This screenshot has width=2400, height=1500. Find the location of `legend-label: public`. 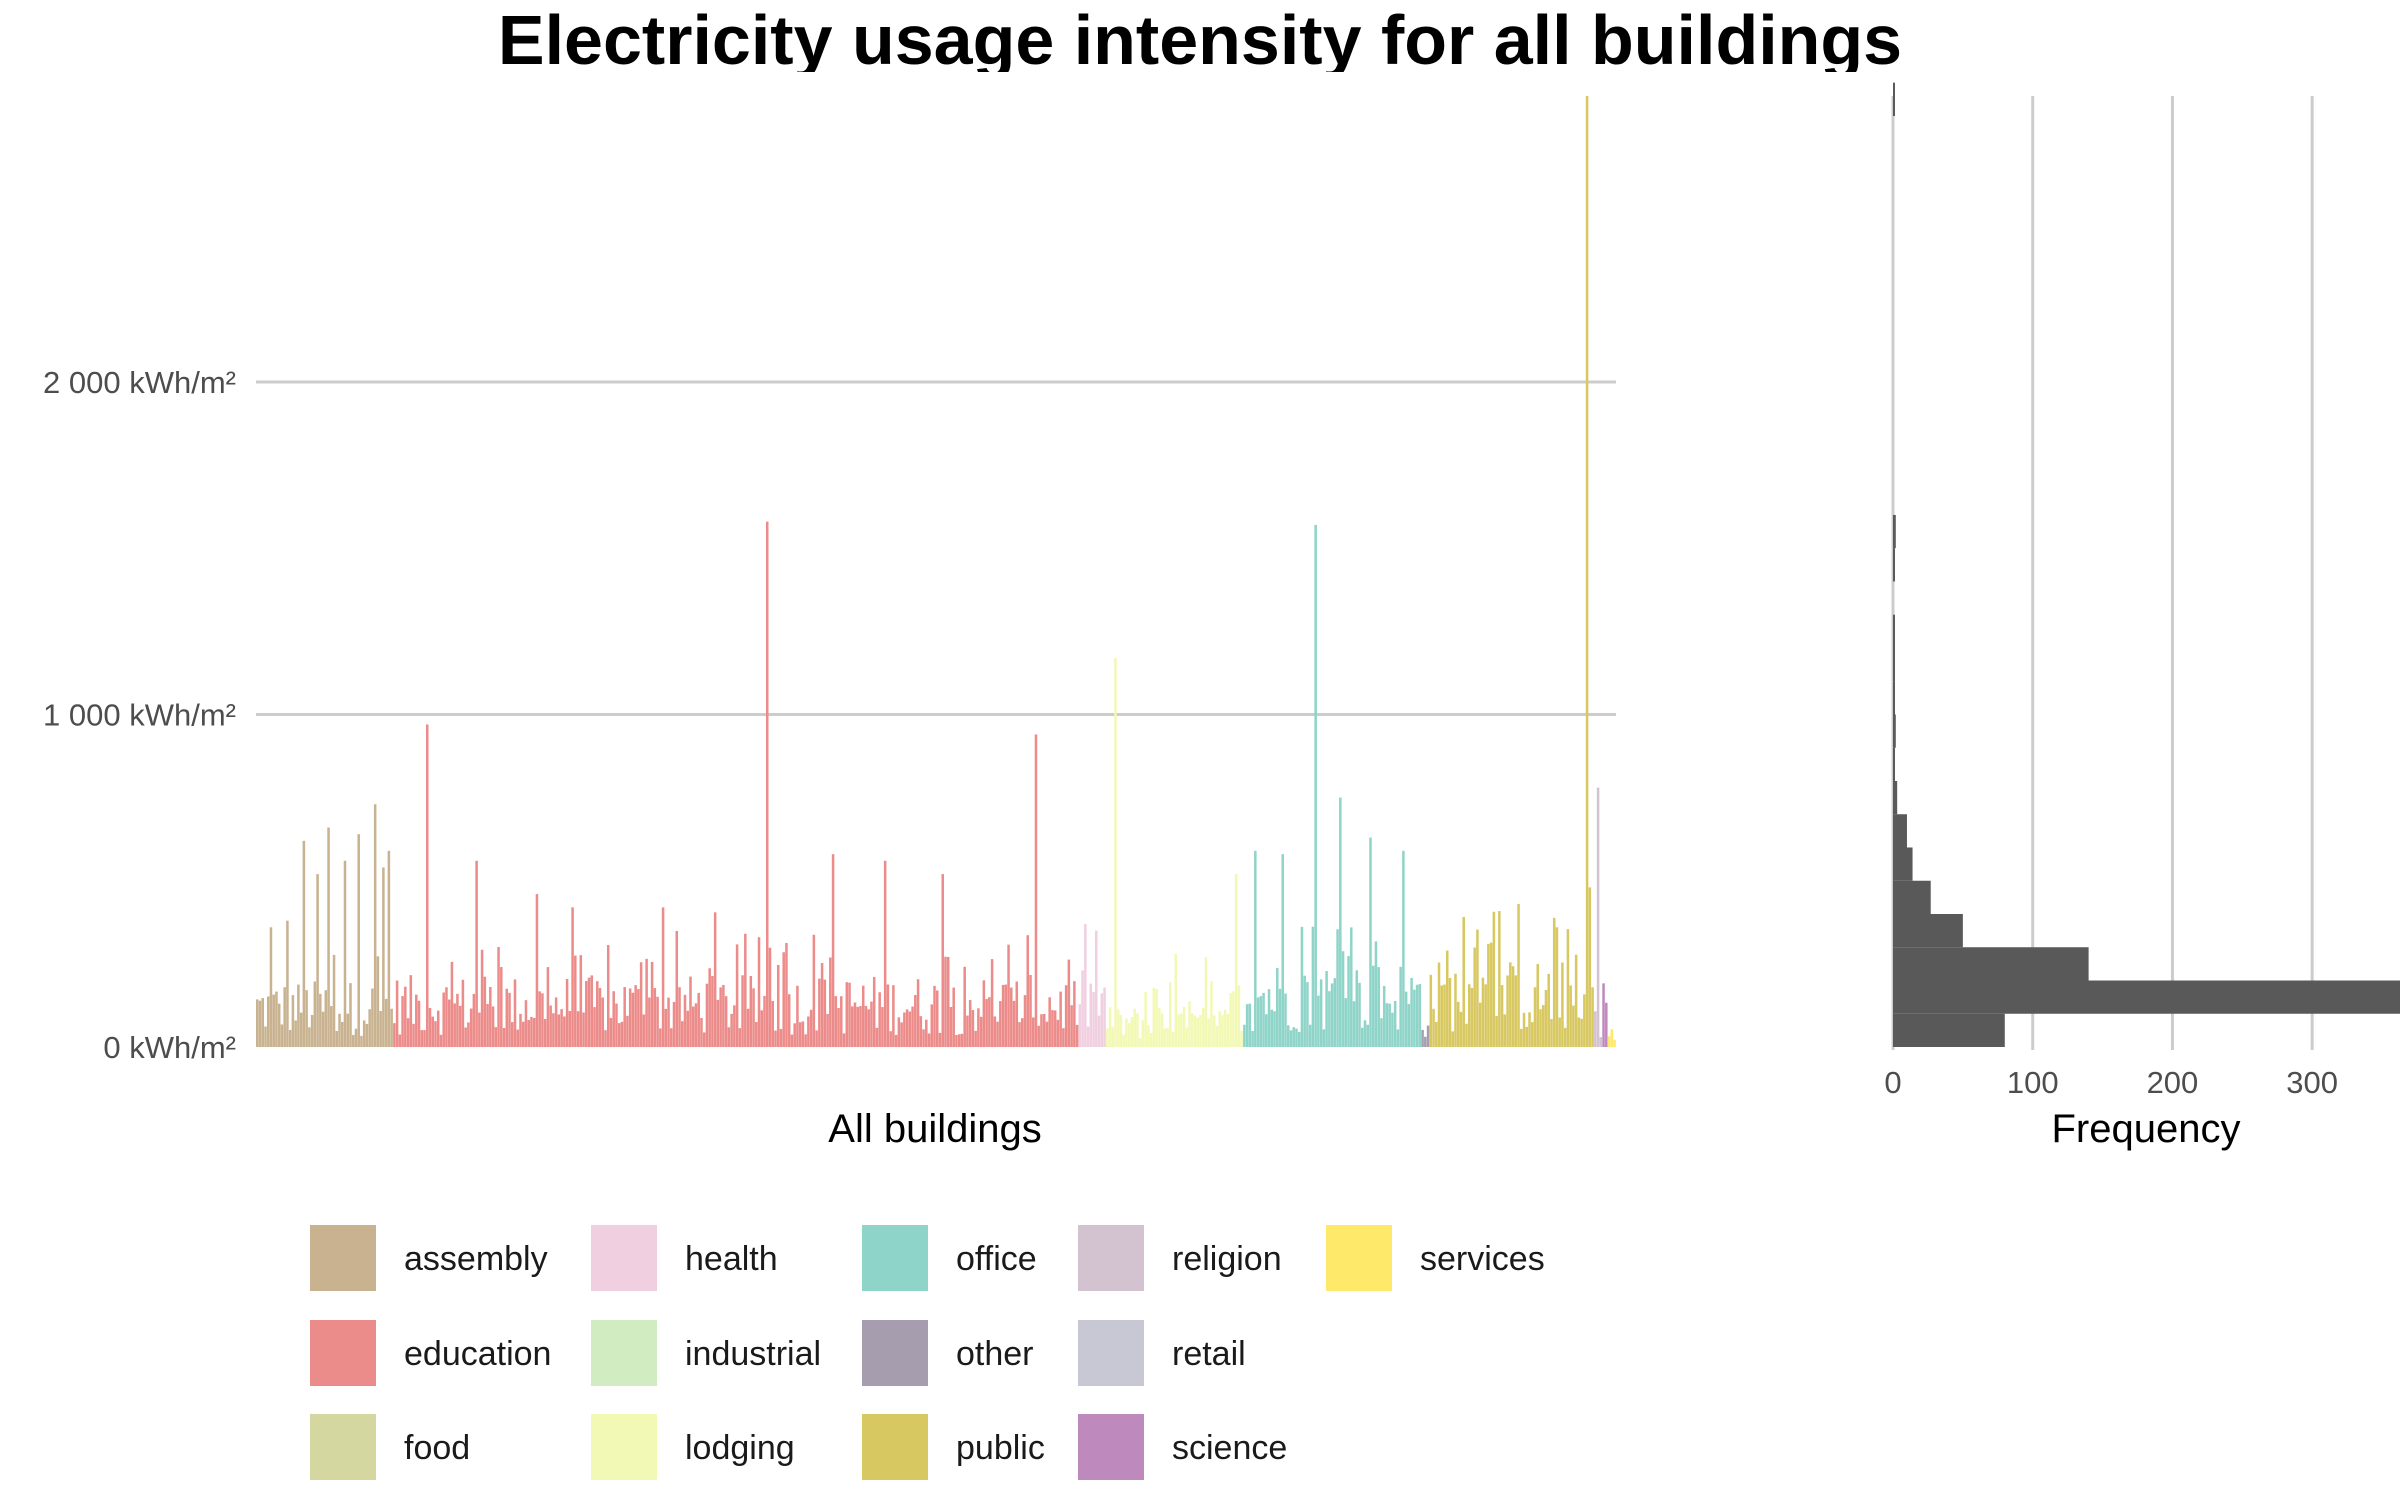

legend-label: public is located at coordinates (1000, 1448).